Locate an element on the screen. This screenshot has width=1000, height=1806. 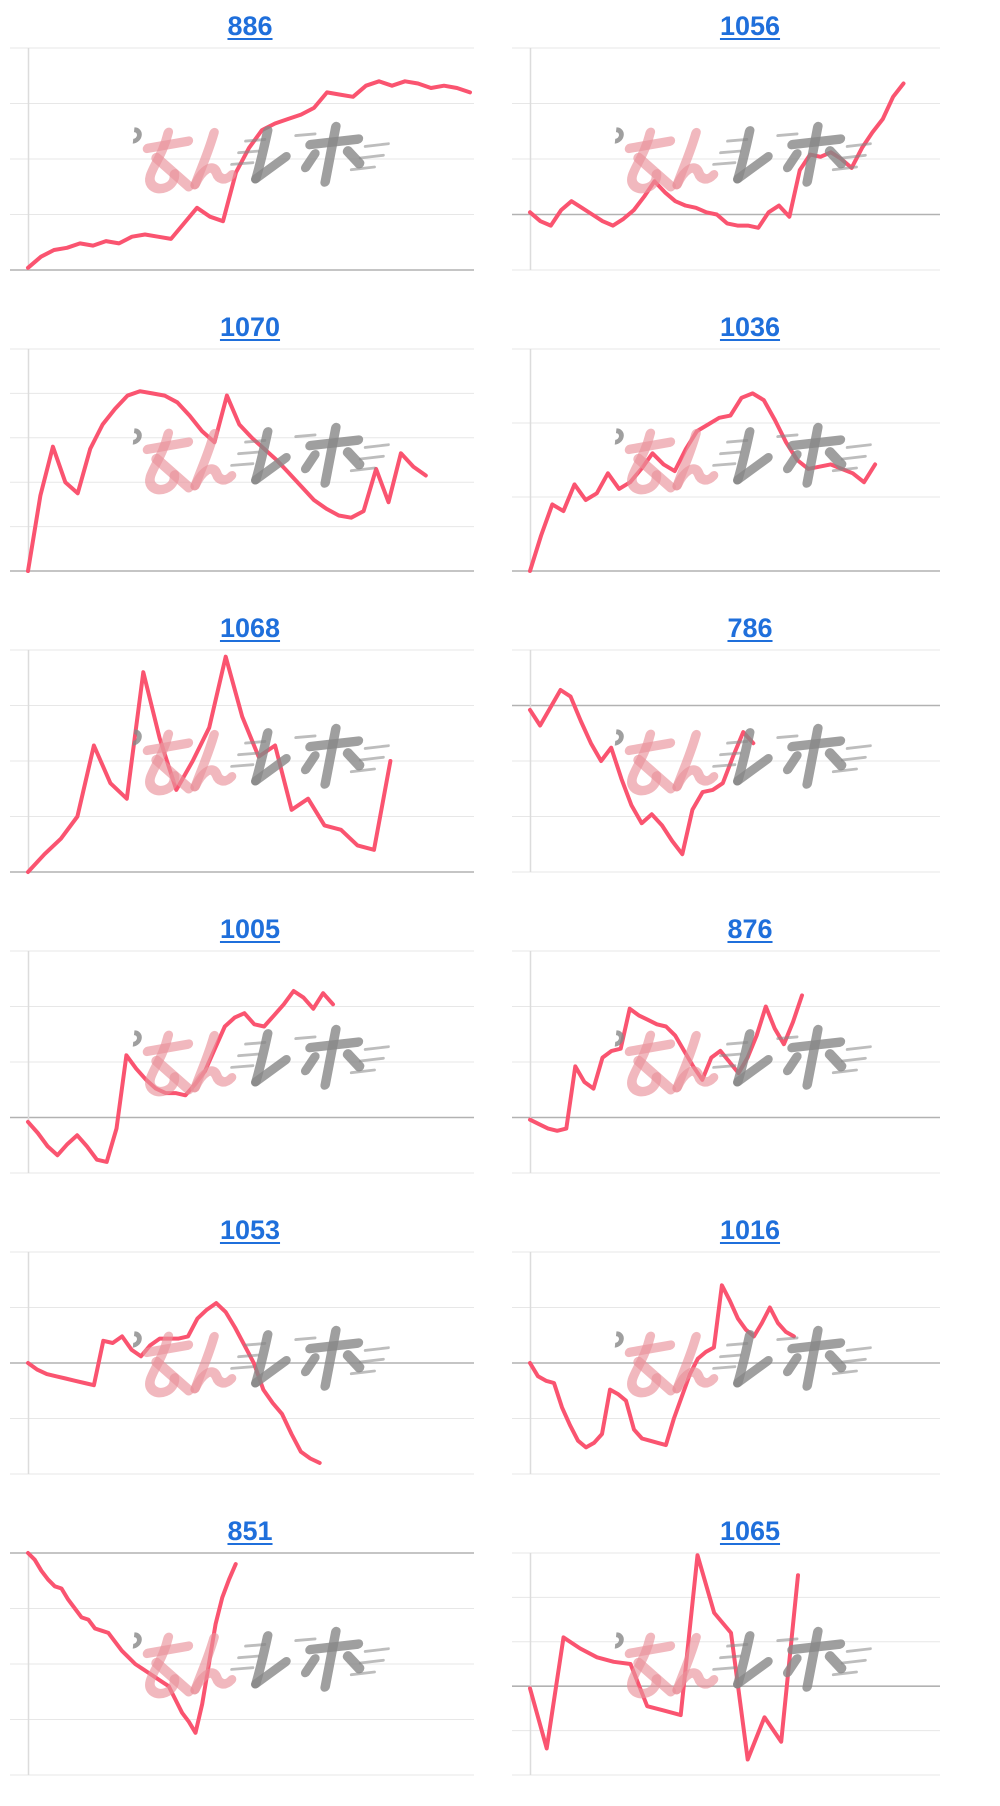
chart-card: 1053 is located at coordinates (250, 1354).